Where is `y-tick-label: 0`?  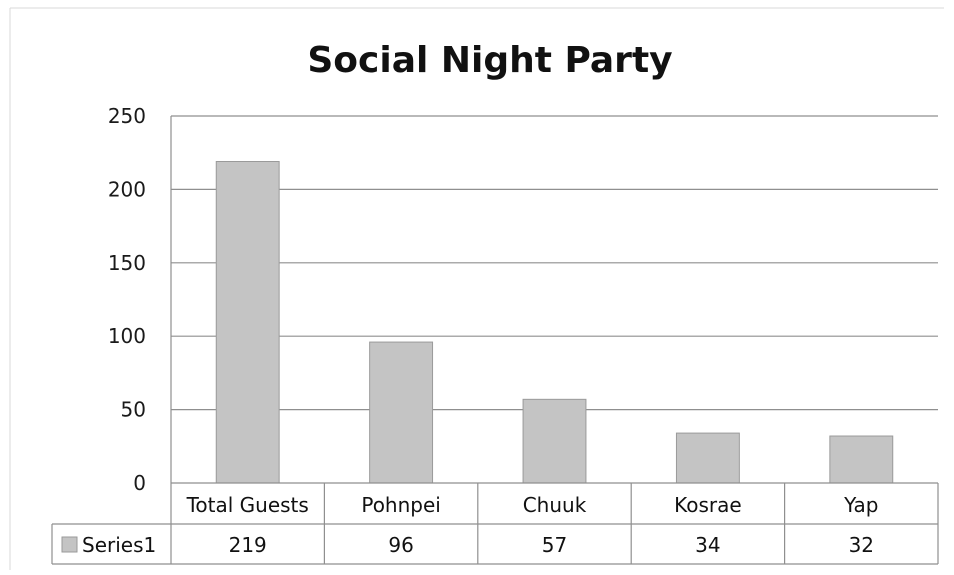
y-tick-label: 0 is located at coordinates (139, 483).